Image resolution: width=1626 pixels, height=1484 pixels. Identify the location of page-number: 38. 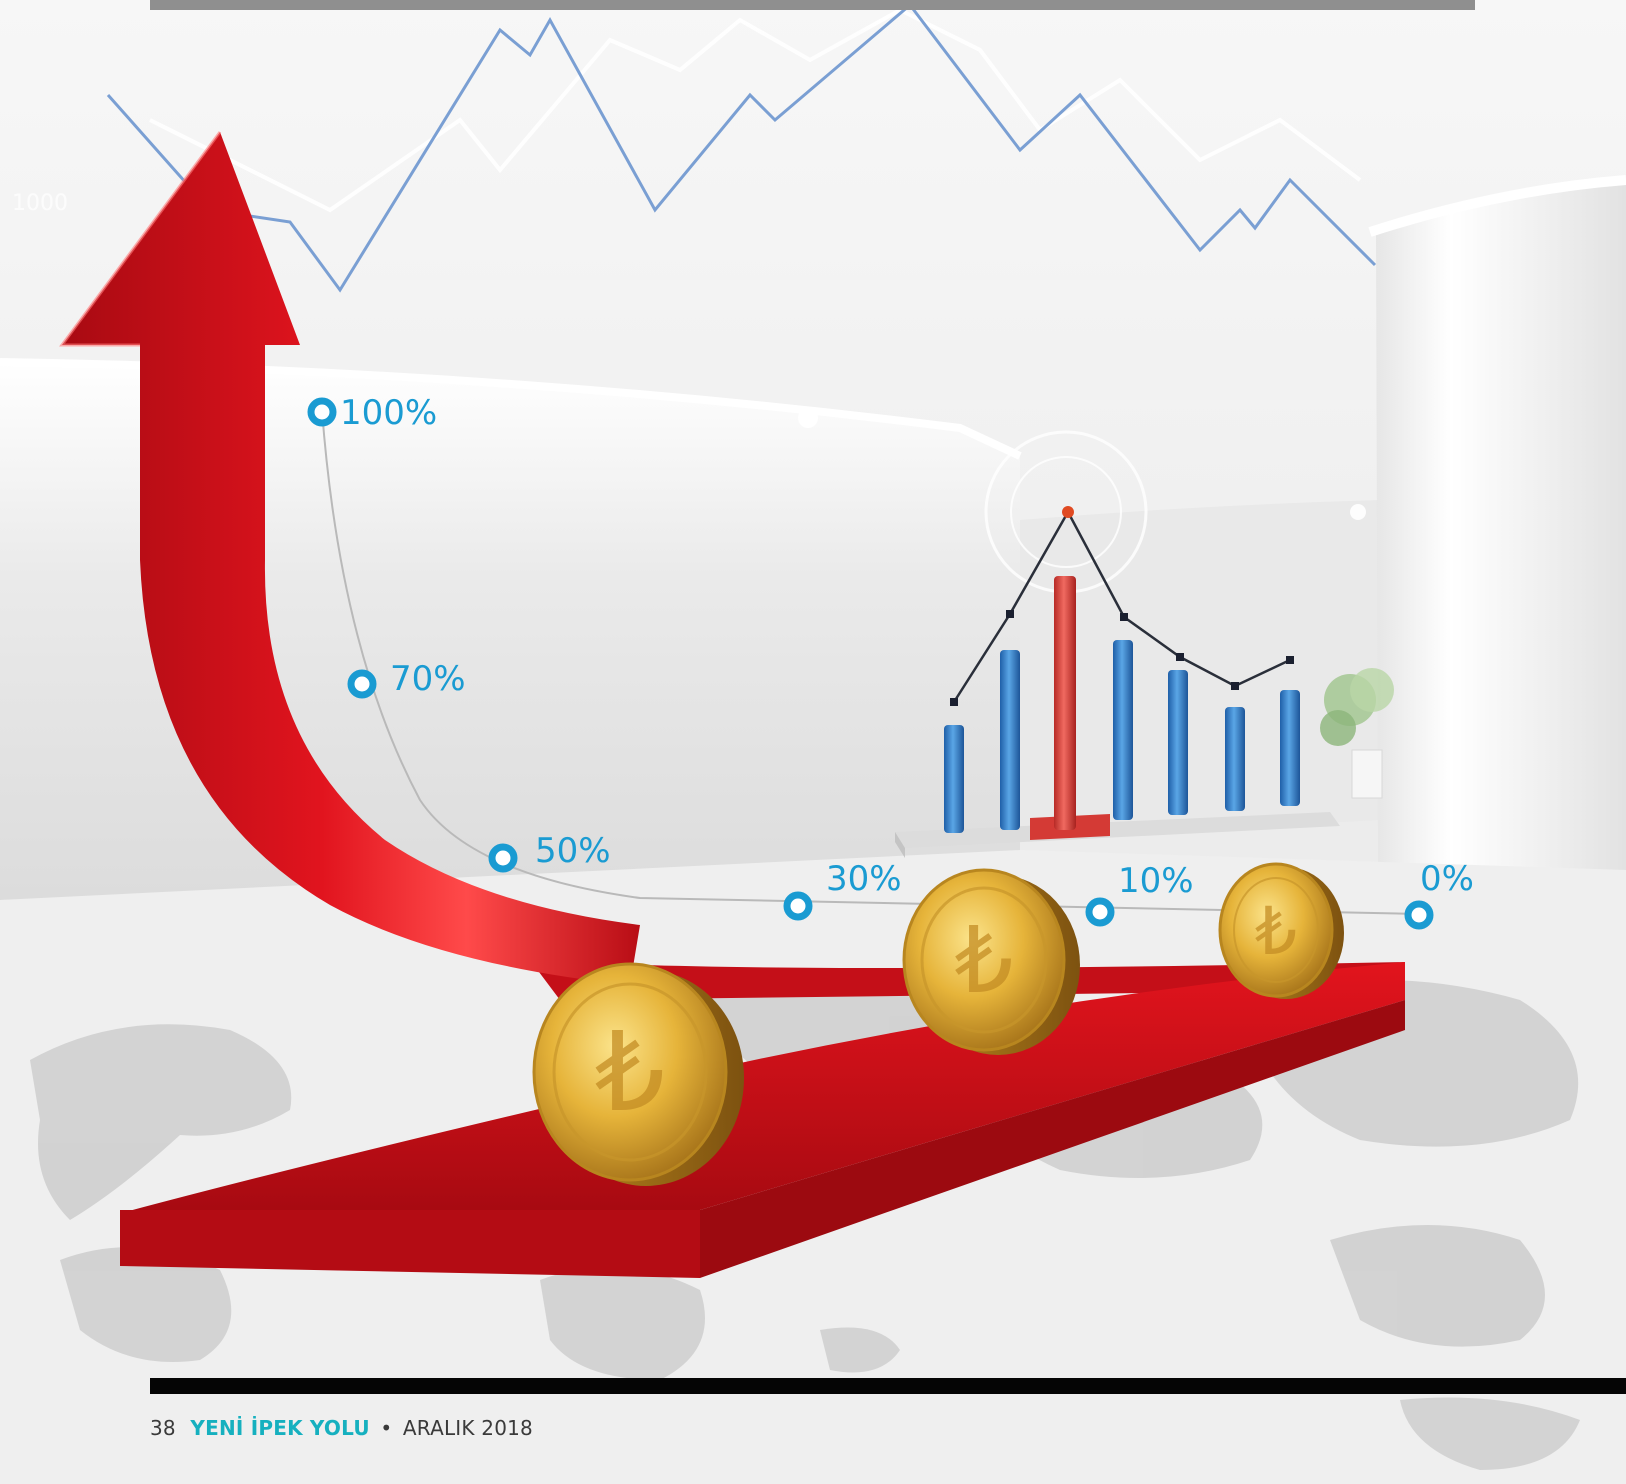
(163, 1428).